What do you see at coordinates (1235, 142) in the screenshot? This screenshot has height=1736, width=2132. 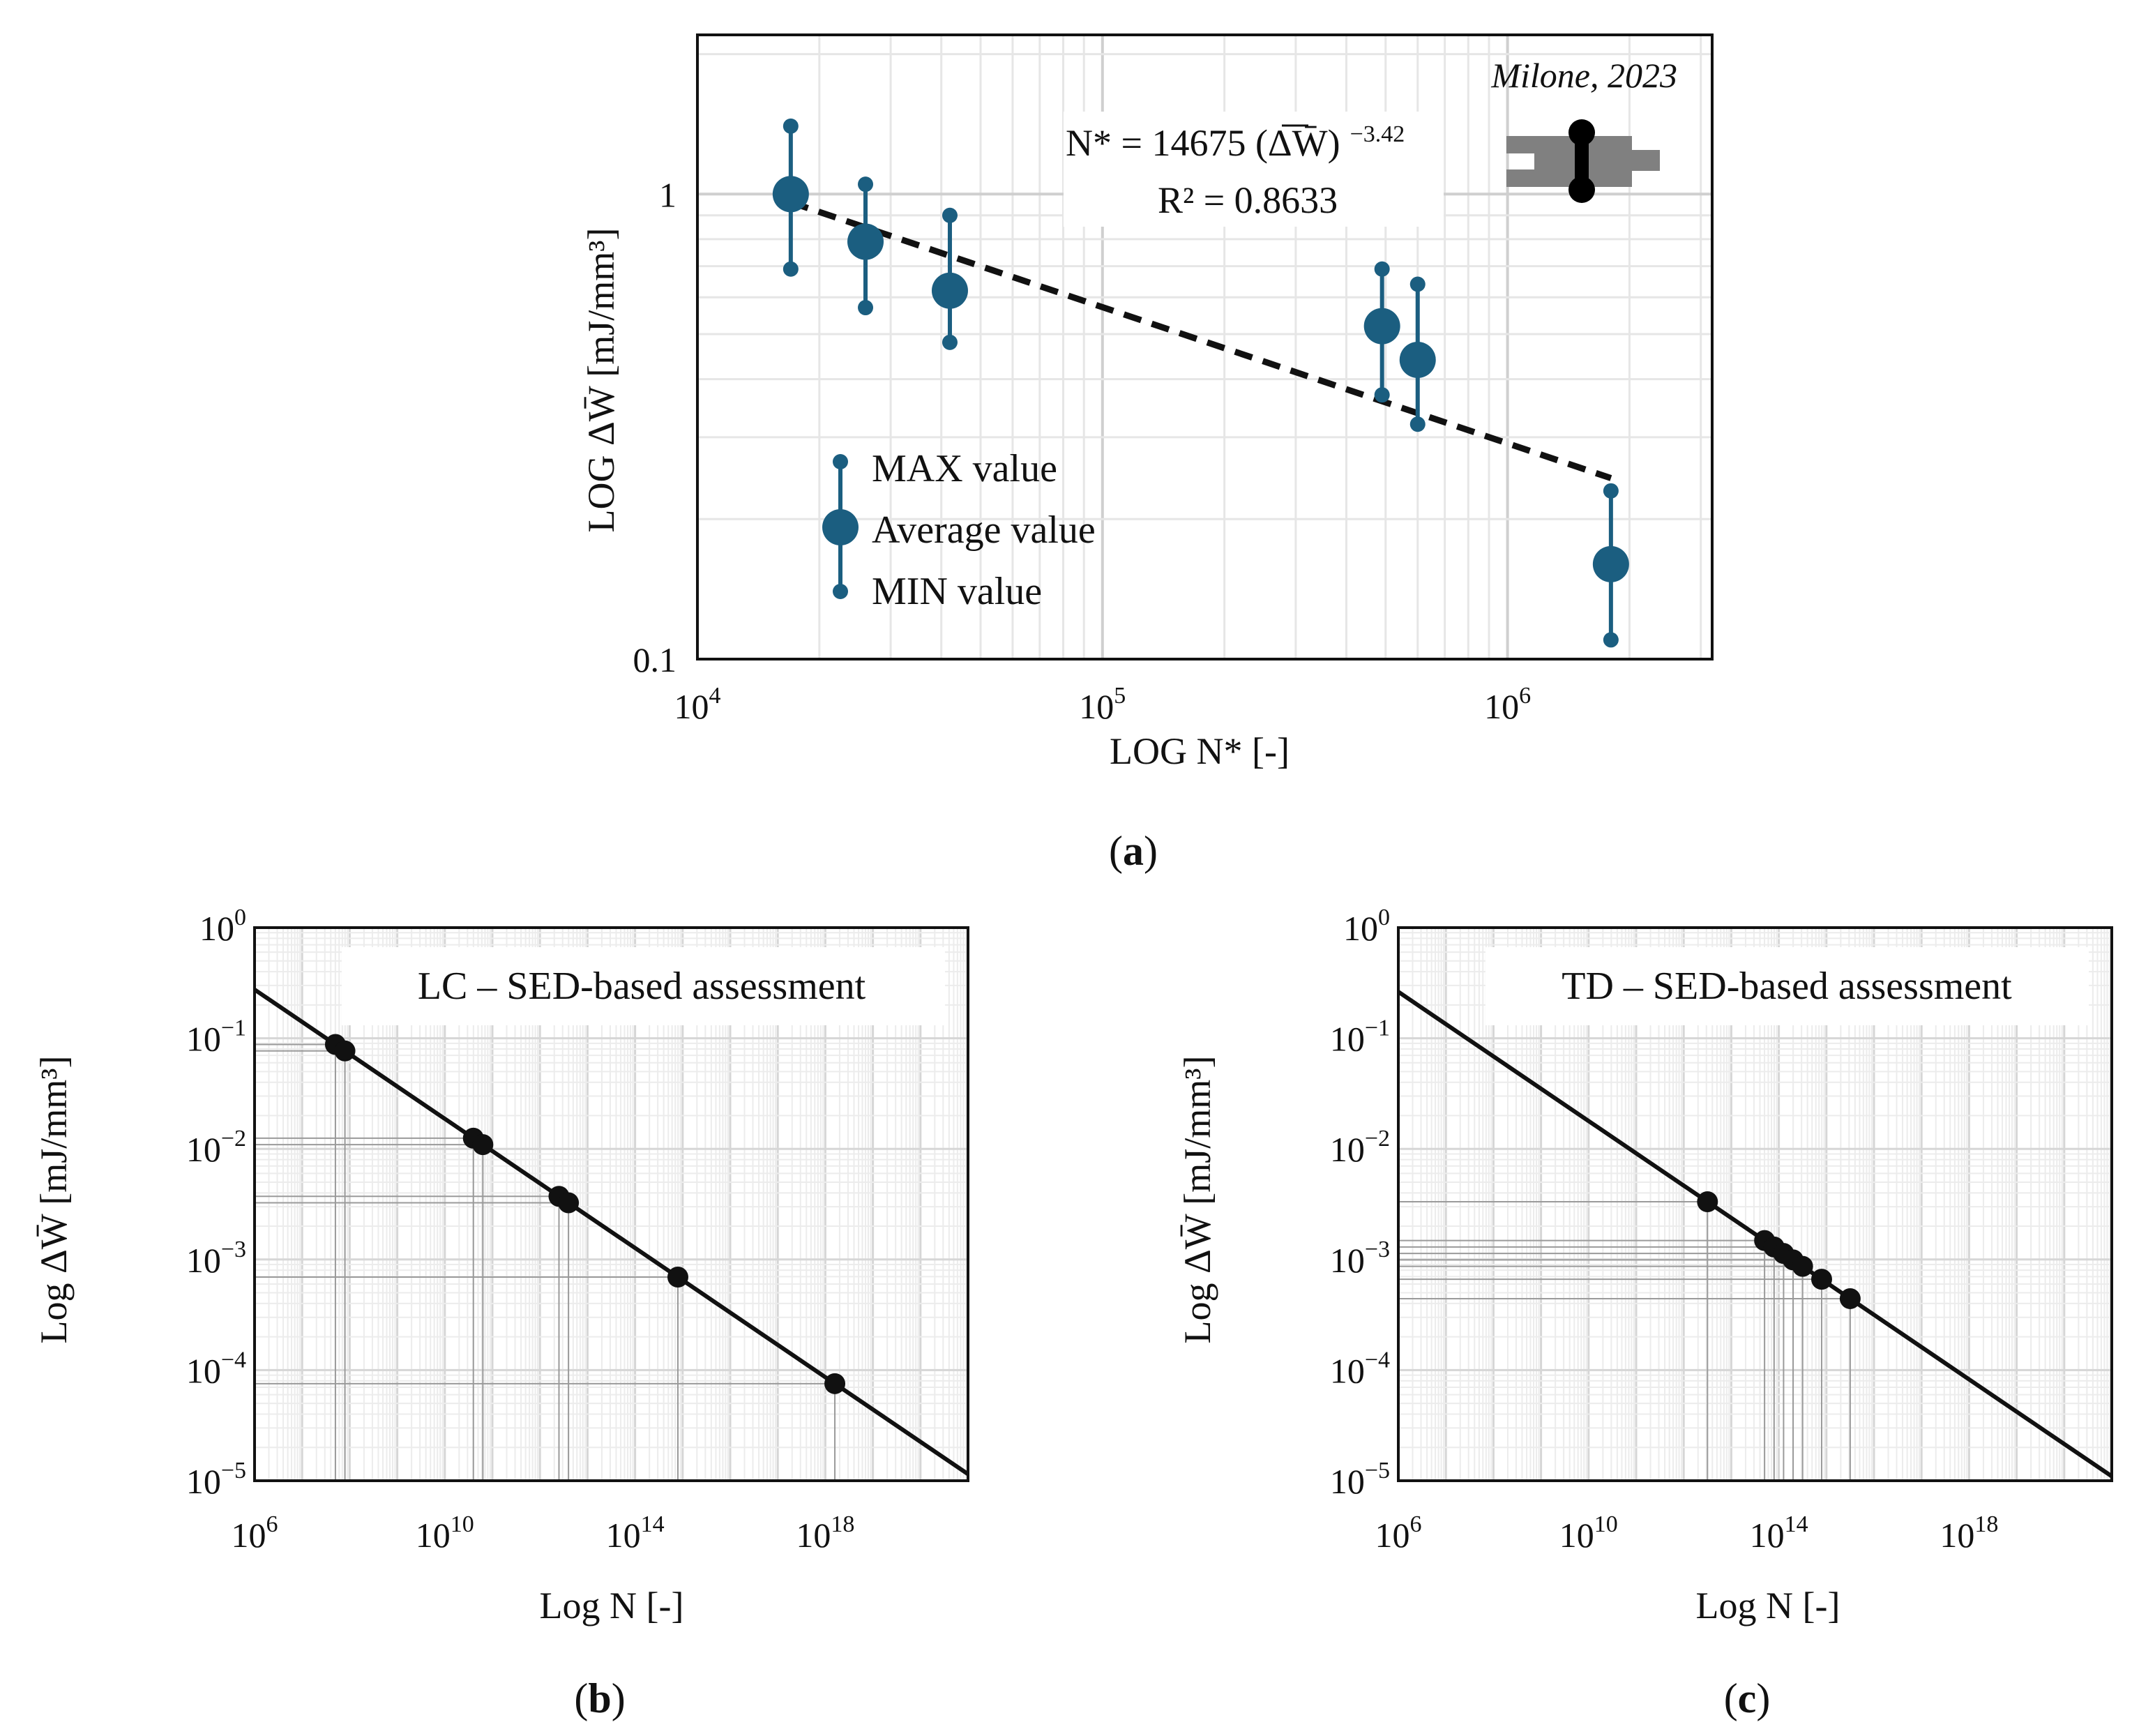 I see `equation-text: N* = 14675 (ΔW̄) −3.42` at bounding box center [1235, 142].